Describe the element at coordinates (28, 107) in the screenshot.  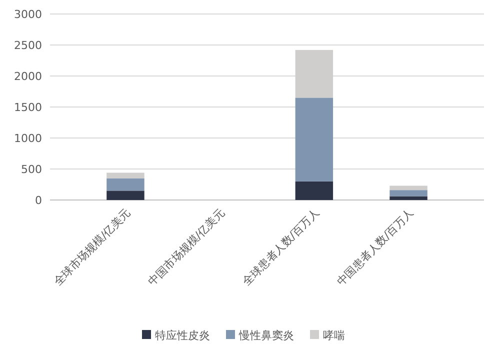
I see `y-tick-label: 1500` at that location.